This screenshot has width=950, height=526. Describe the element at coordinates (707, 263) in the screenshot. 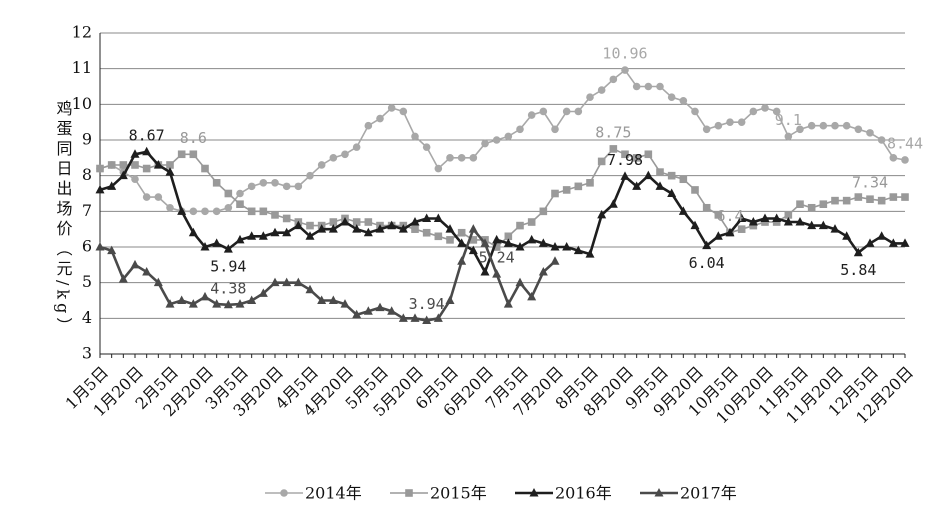

I see `data-label: 6.04` at that location.